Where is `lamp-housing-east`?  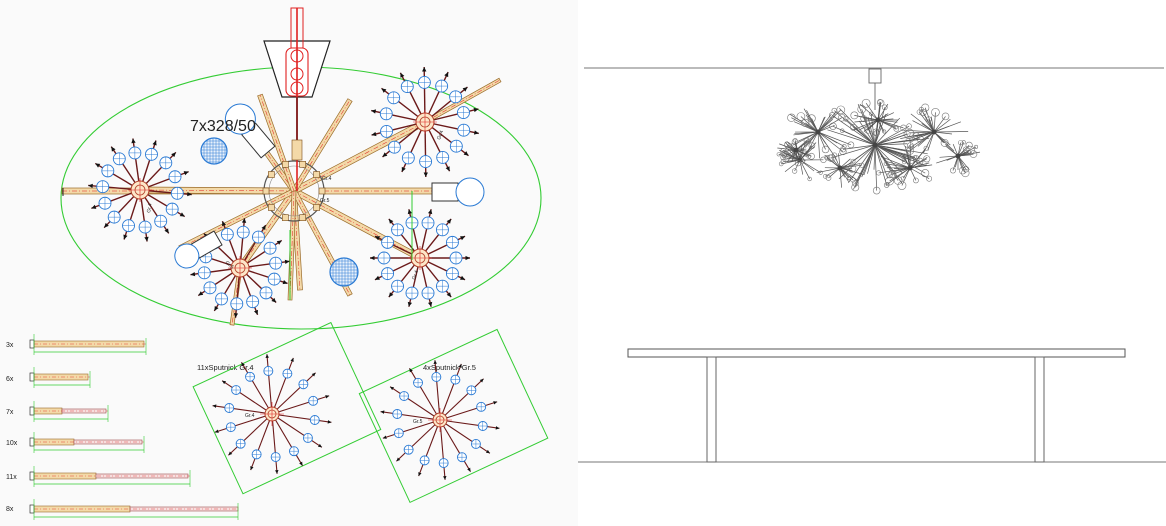
lamp-housing-east is located at coordinates (458, 192).